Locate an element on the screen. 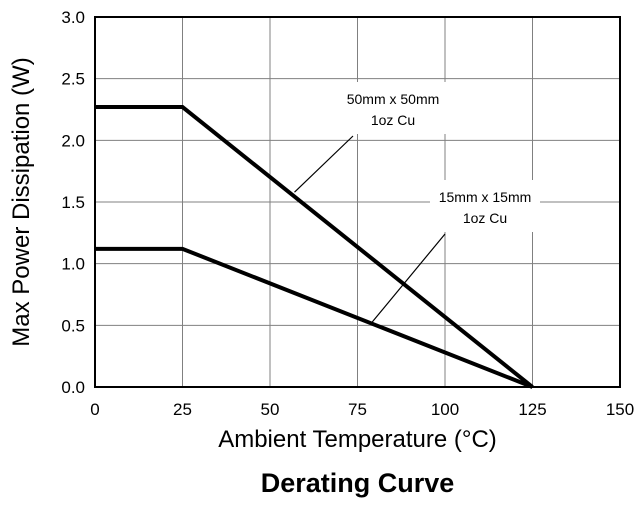 This screenshot has width=640, height=510. y-tick-label: 0.5 is located at coordinates (73, 325).